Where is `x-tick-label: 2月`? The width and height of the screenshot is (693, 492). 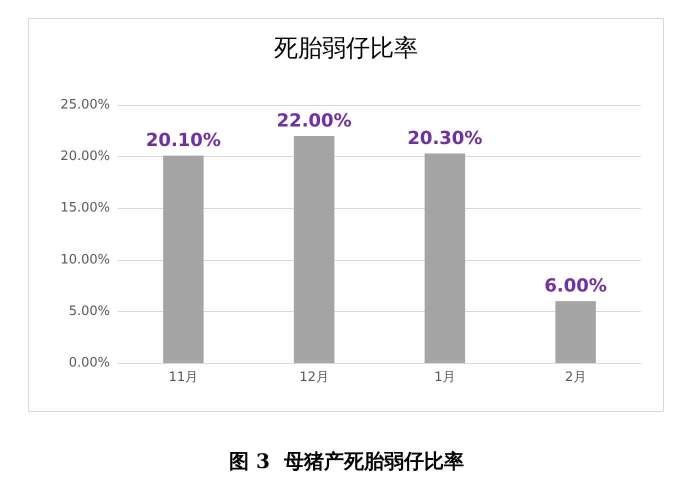 x-tick-label: 2月 is located at coordinates (575, 377).